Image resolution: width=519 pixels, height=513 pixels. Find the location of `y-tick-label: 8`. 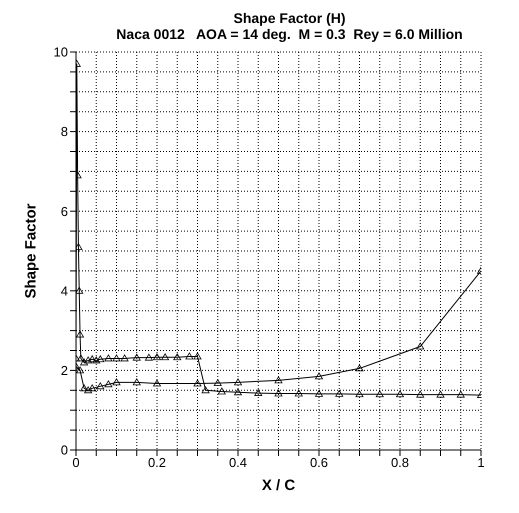

y-tick-label: 8 is located at coordinates (64, 132).